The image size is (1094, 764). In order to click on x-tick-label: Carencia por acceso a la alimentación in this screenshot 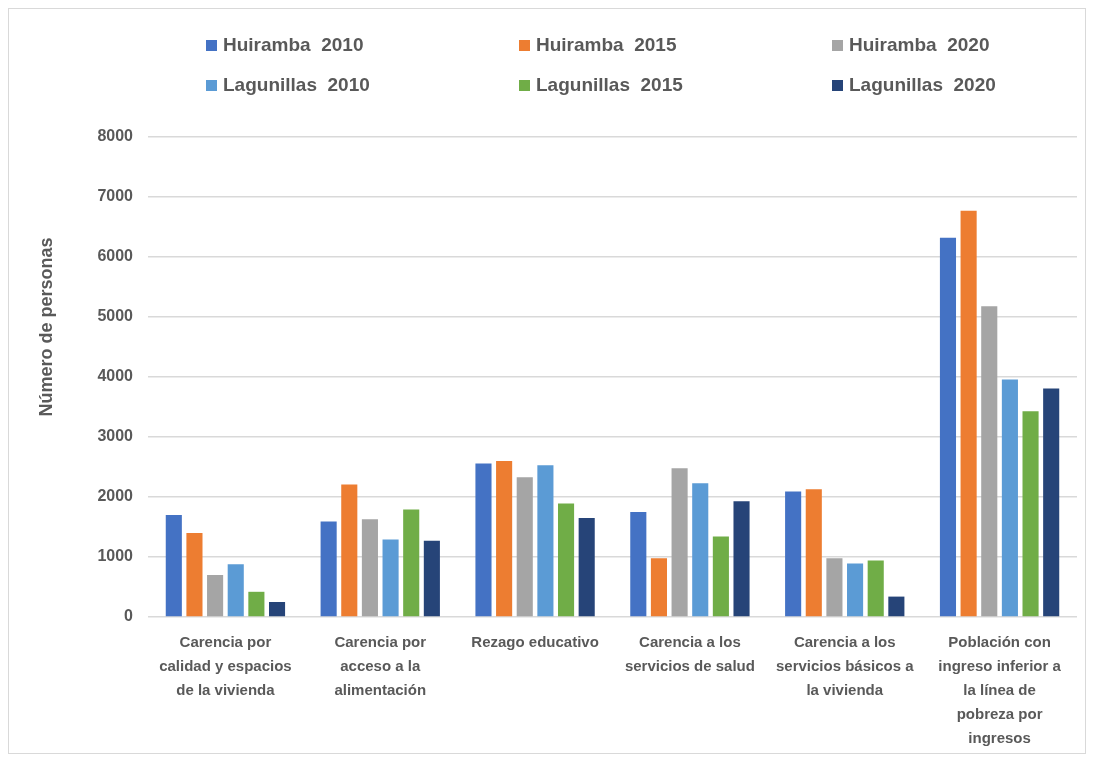, I will do `click(380, 666)`.